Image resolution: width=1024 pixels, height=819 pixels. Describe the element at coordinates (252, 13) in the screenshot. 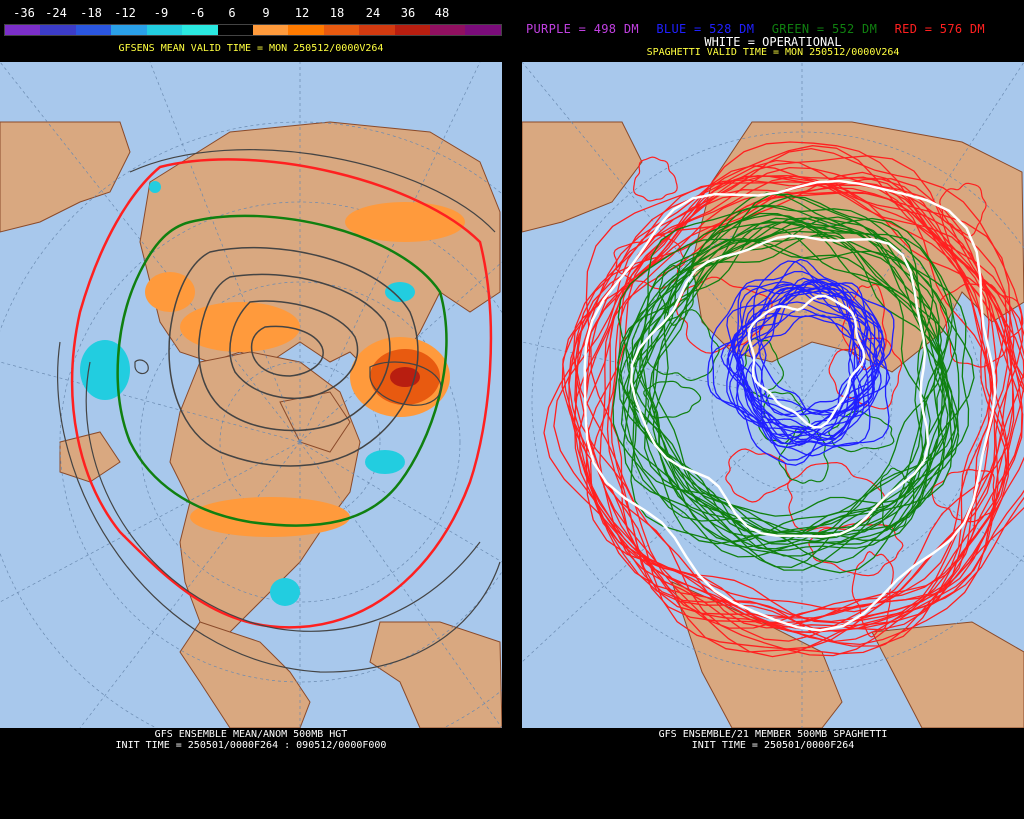

I see `anomaly-scale-labels: -36 -24 -18 -12 -9 -6 6 9 12 18 24 36 48` at that location.